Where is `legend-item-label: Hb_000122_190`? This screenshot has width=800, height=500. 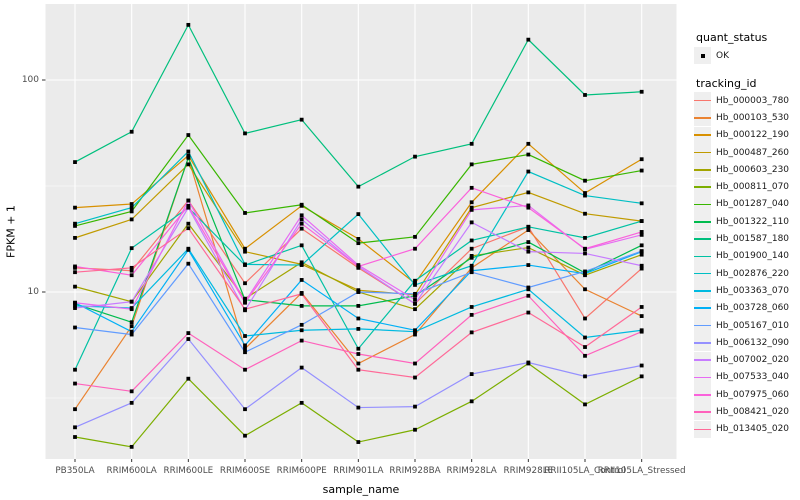
legend-item-label: Hb_000122_190 is located at coordinates (753, 135).